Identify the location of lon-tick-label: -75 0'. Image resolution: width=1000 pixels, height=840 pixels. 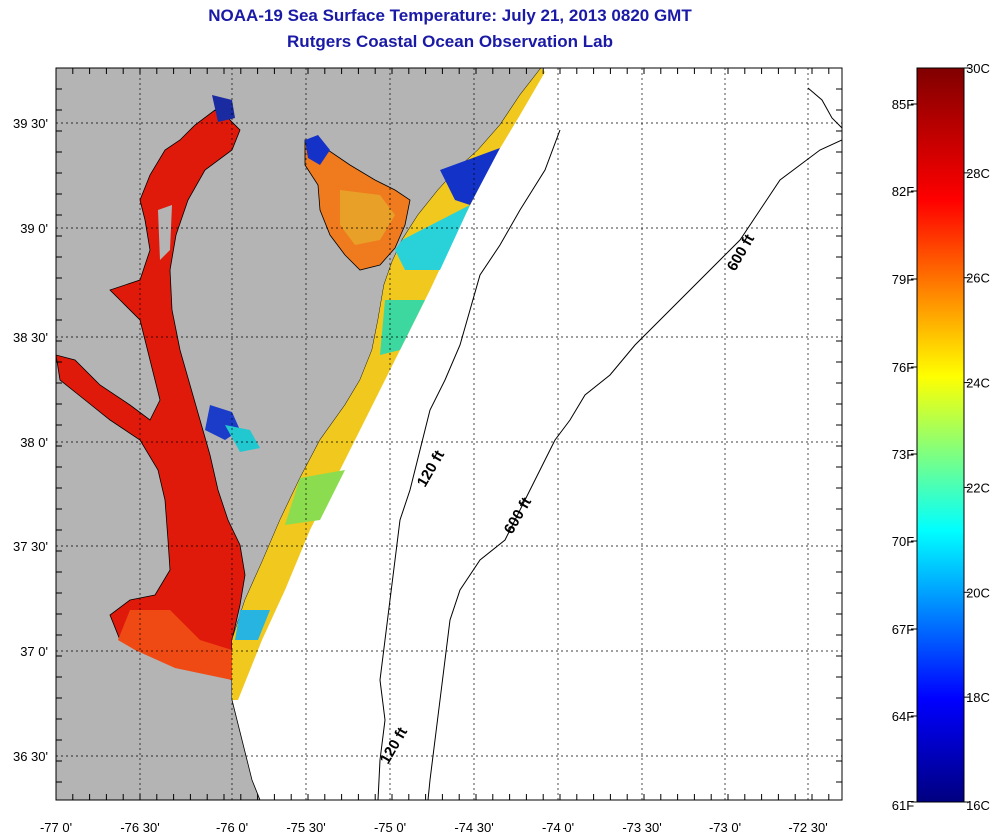
(390, 827).